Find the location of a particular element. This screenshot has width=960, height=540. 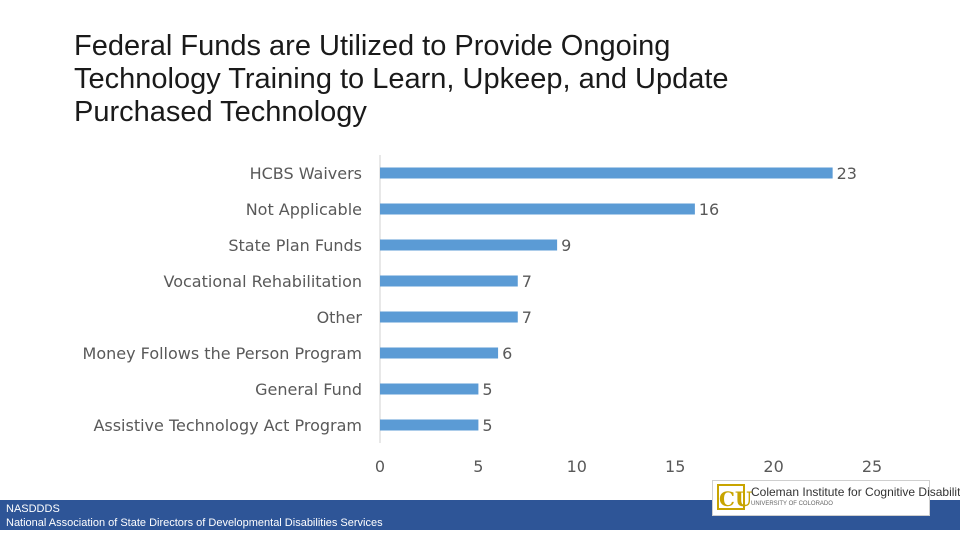

x-tick-label: 10 is located at coordinates (577, 466).